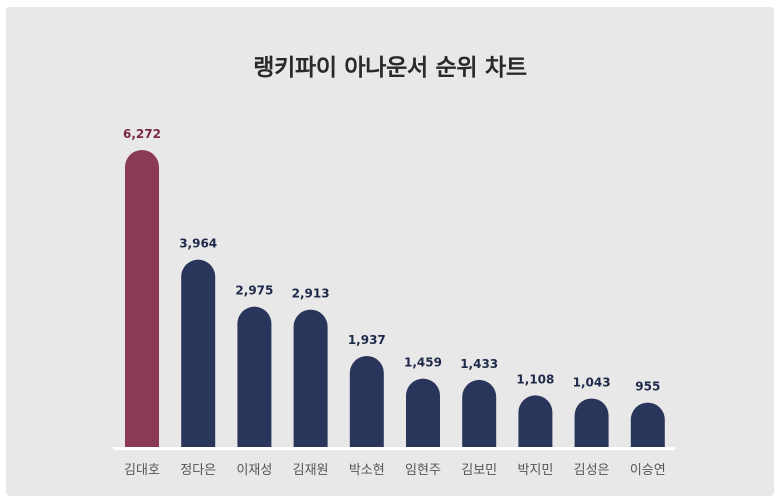 The height and width of the screenshot is (503, 780). I want to click on bar-임현주, so click(423, 413).